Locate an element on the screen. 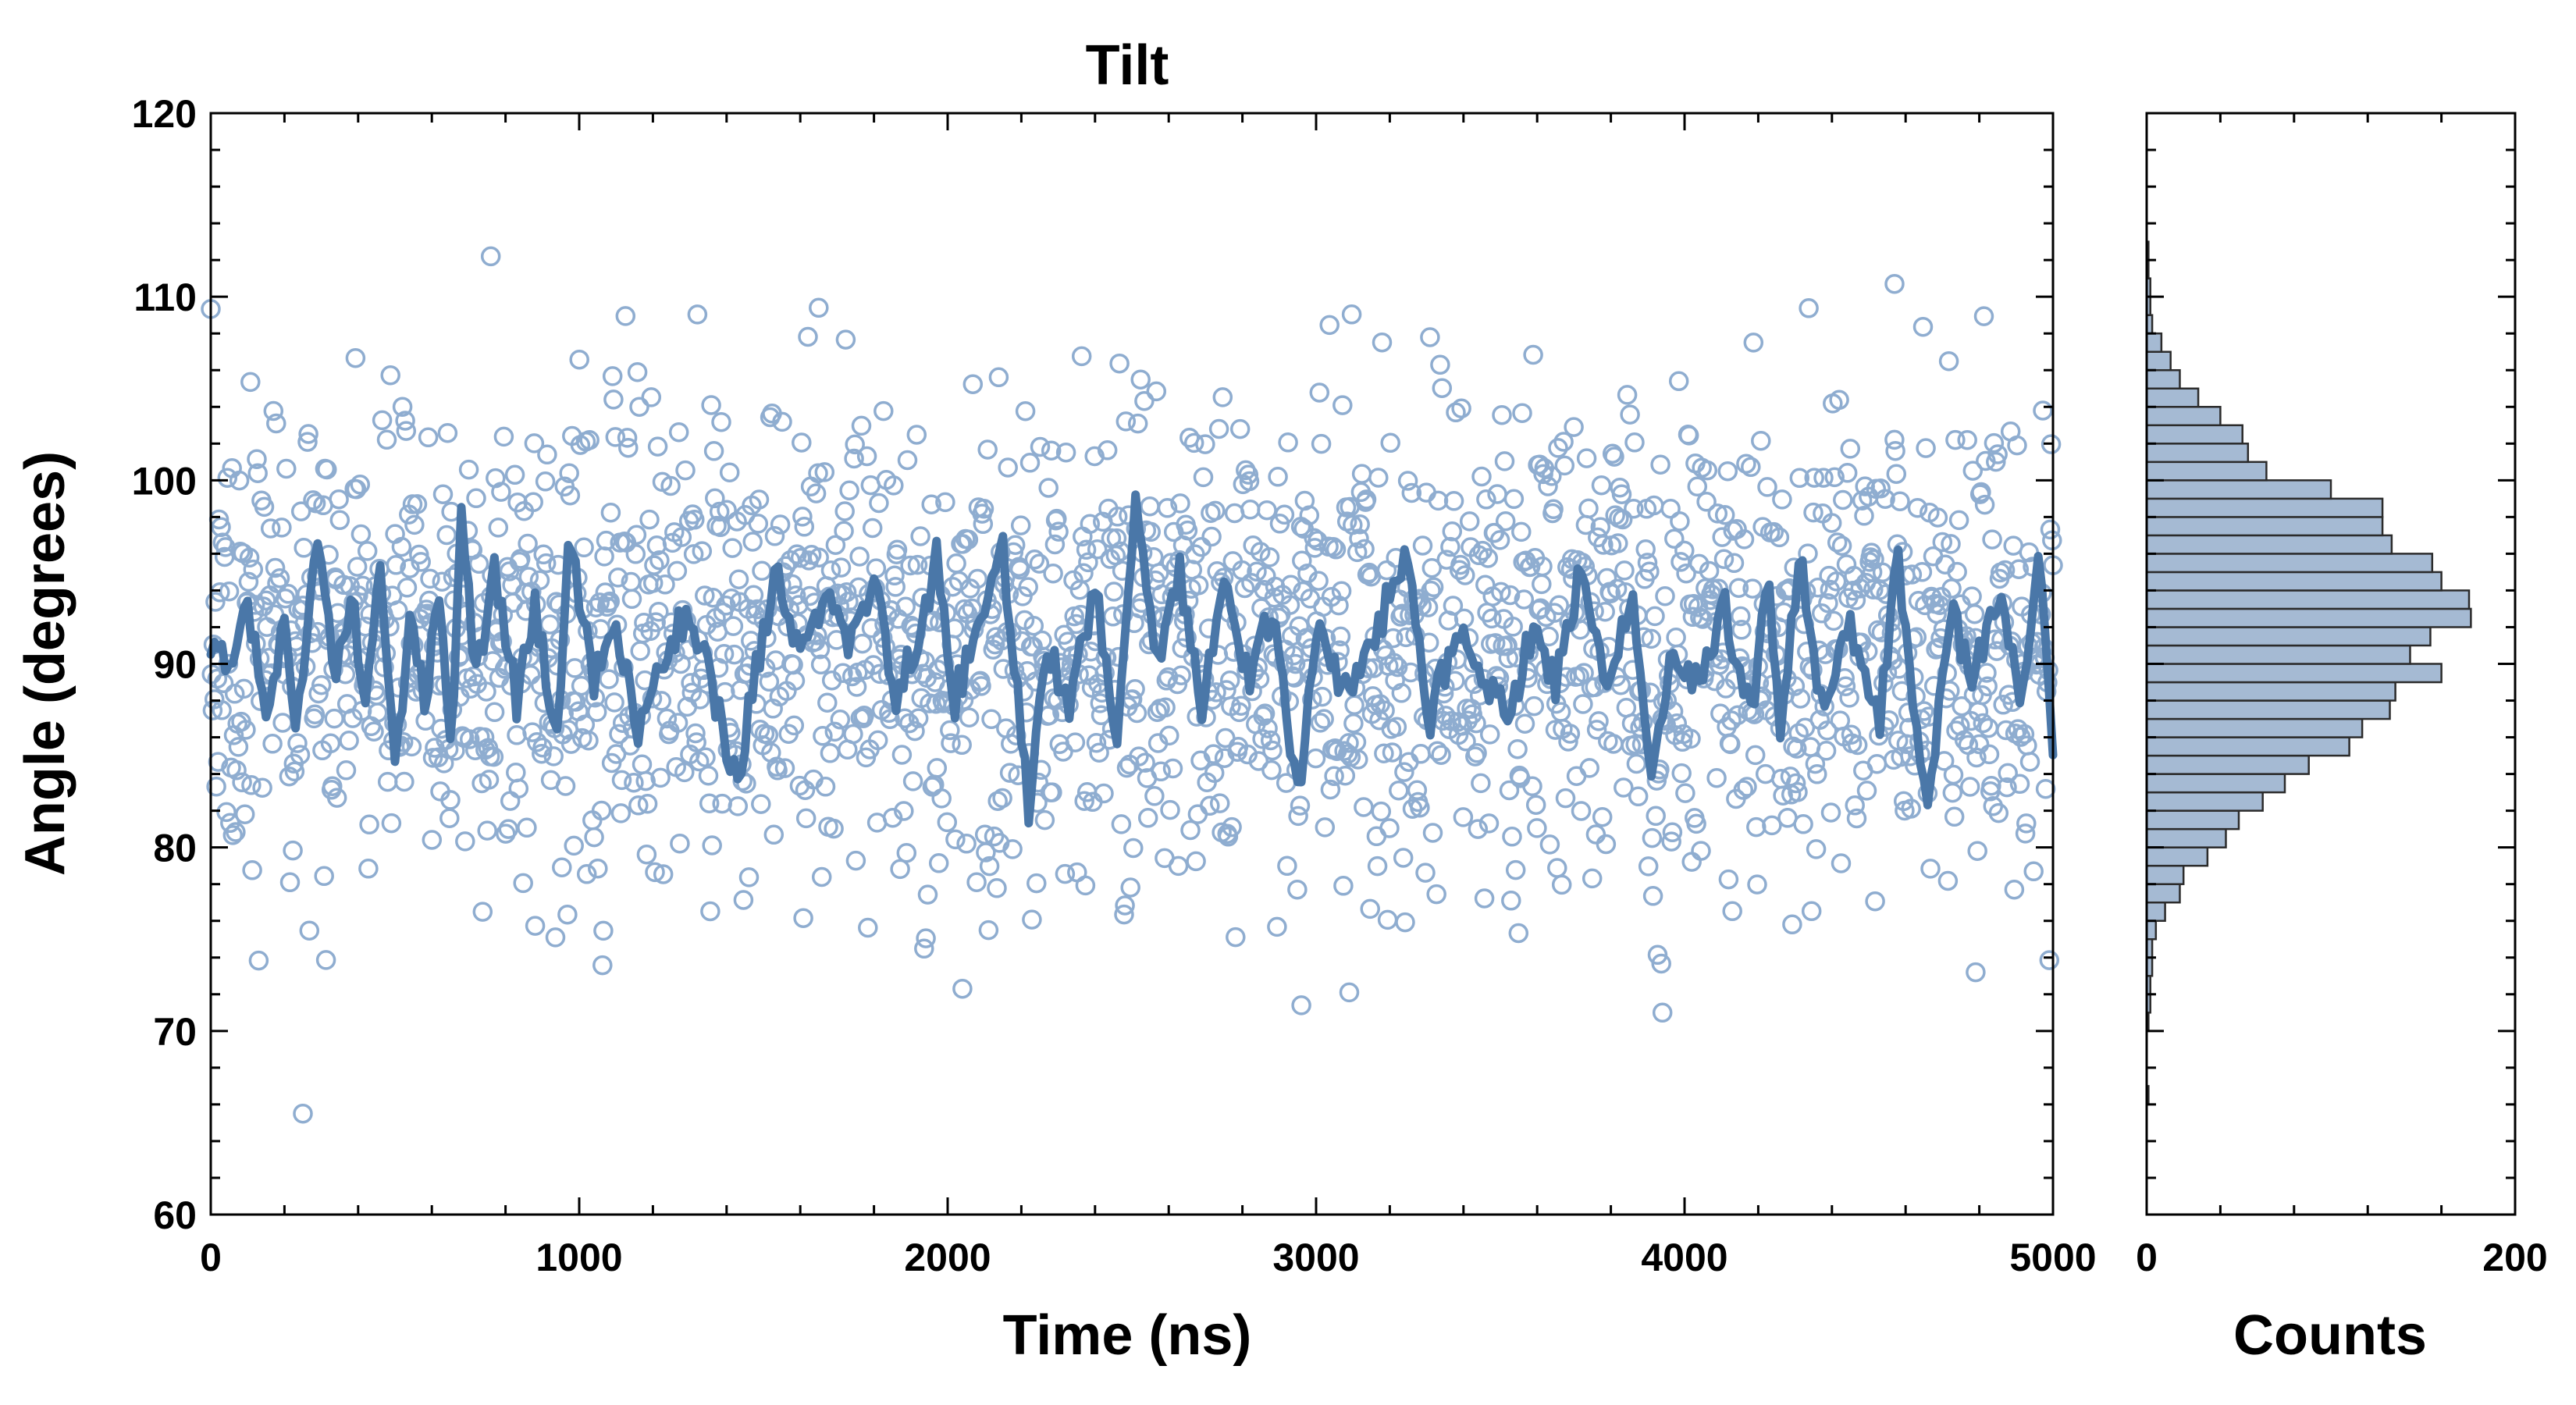  x-tick-label: 5000 is located at coordinates (2052, 1257).